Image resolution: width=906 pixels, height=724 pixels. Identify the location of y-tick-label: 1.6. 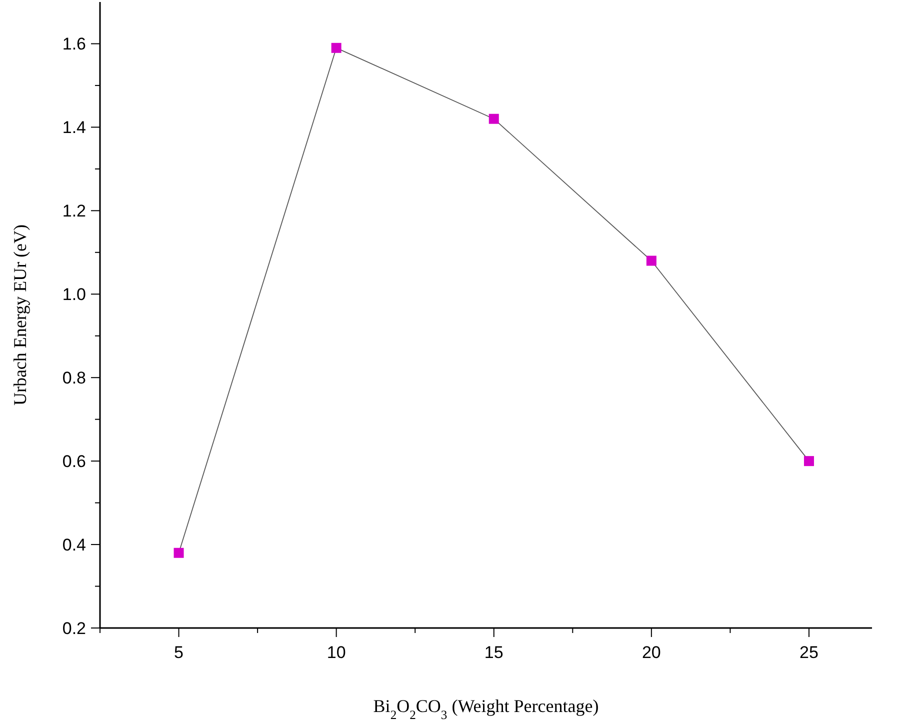
(74, 44).